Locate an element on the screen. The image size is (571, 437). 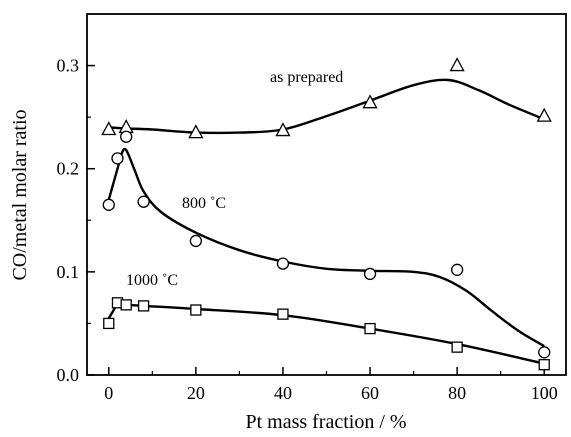
y-tick-label: 0.3 is located at coordinates (68, 66).